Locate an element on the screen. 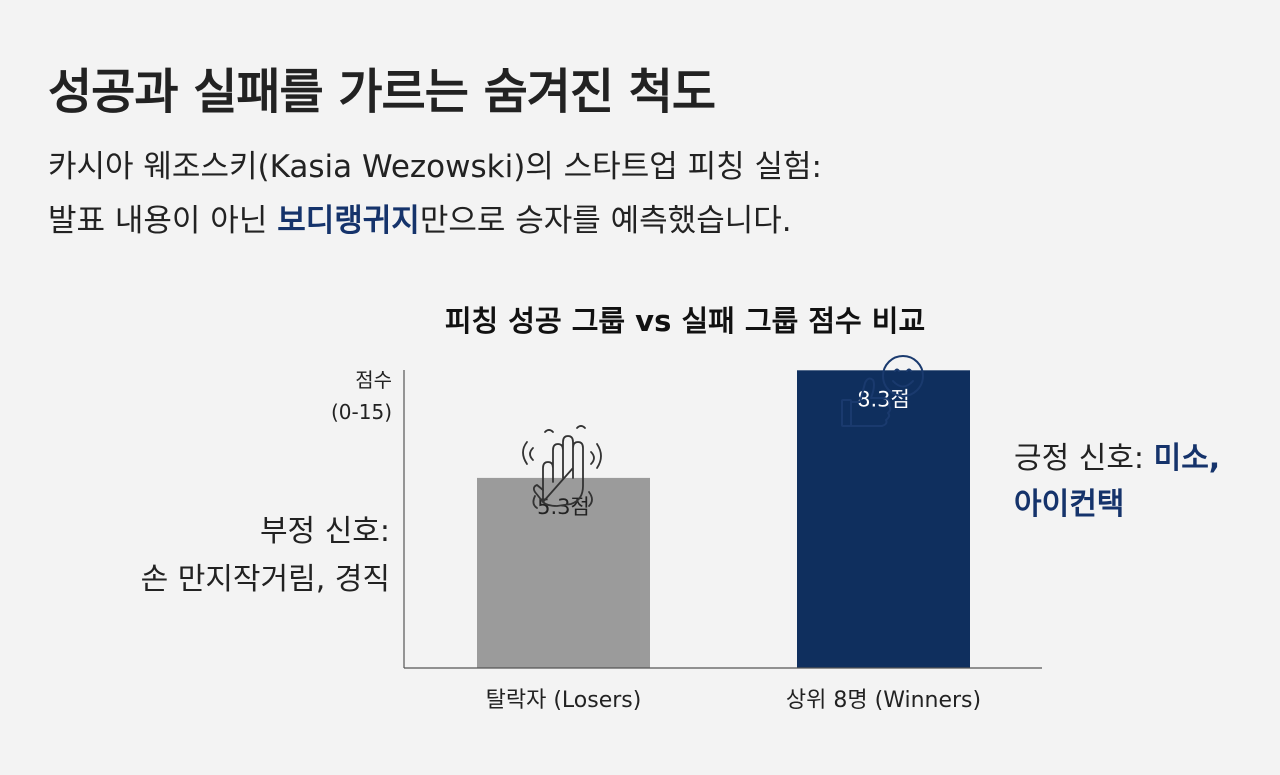 The height and width of the screenshot is (775, 1280). category-label-losers: 탈락자 (Losers) is located at coordinates (564, 700).